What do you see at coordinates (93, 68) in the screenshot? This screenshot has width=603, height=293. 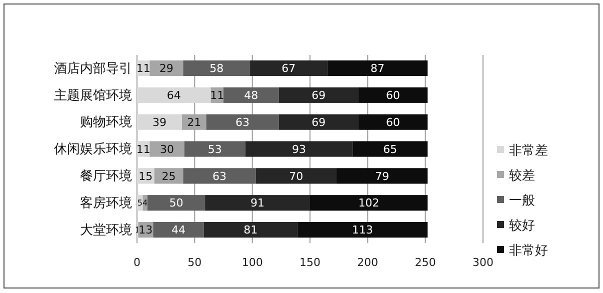 I see `y-tick-label: 酒店内部导引` at bounding box center [93, 68].